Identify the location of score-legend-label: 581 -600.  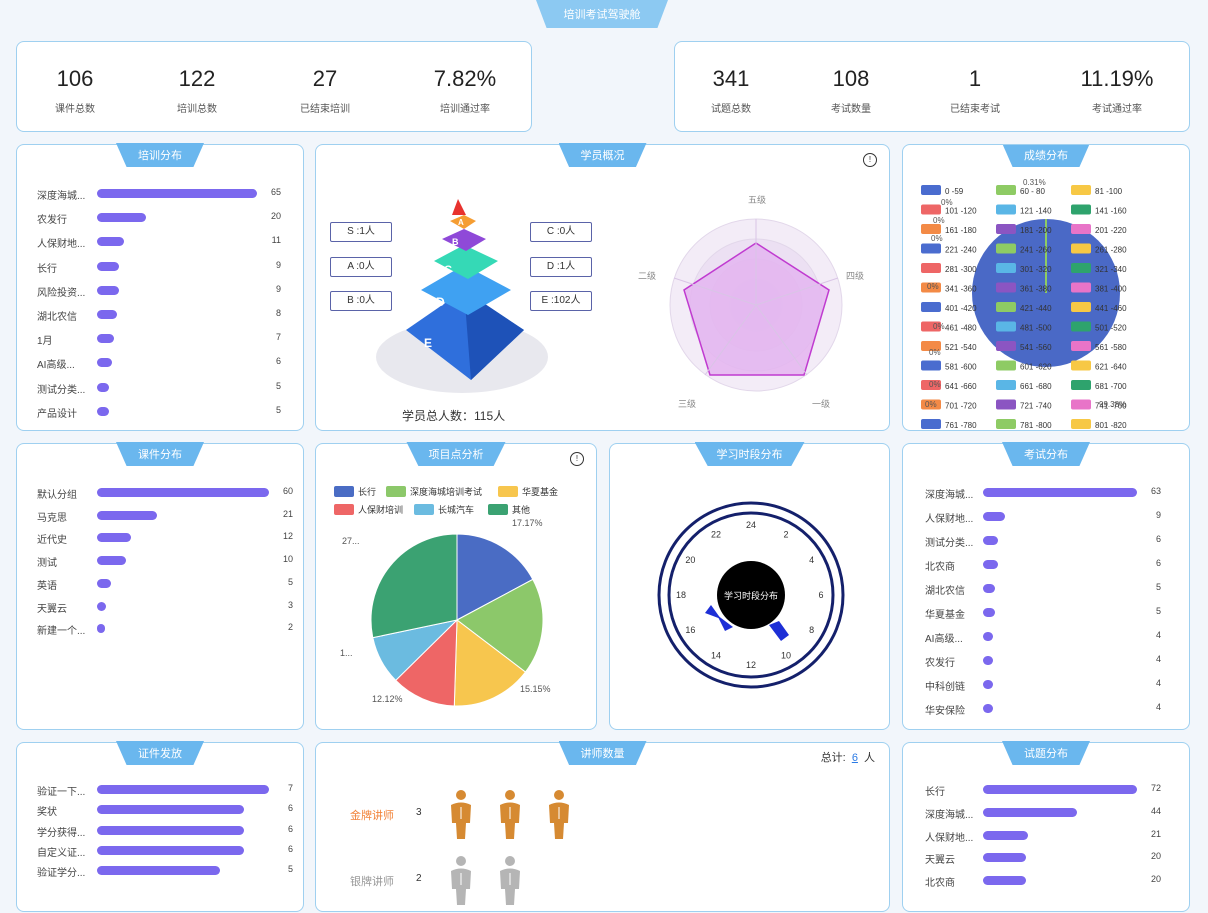
(961, 367).